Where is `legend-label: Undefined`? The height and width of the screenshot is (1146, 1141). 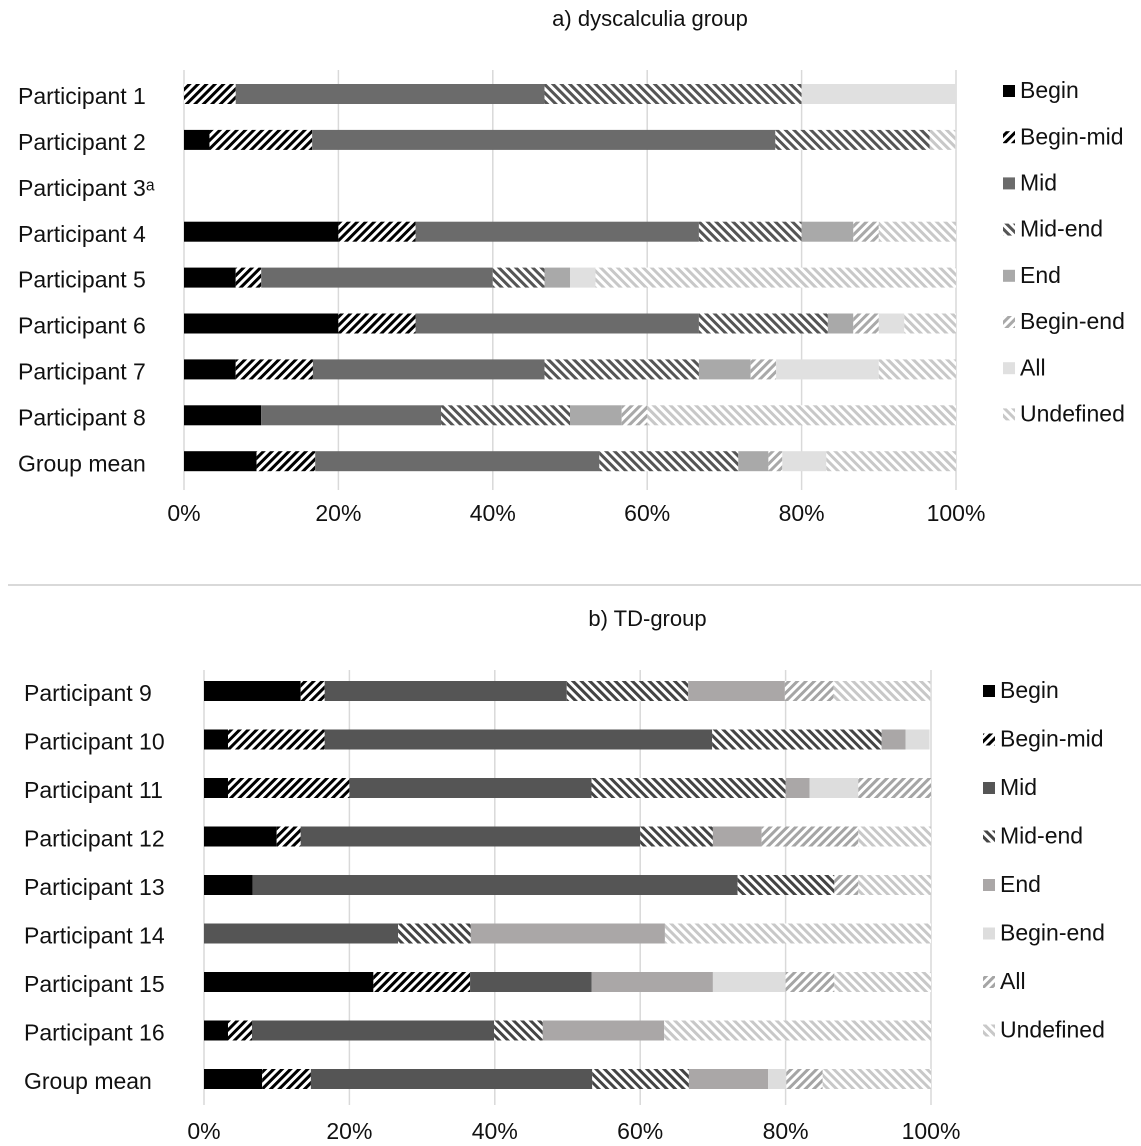 legend-label: Undefined is located at coordinates (1052, 1030).